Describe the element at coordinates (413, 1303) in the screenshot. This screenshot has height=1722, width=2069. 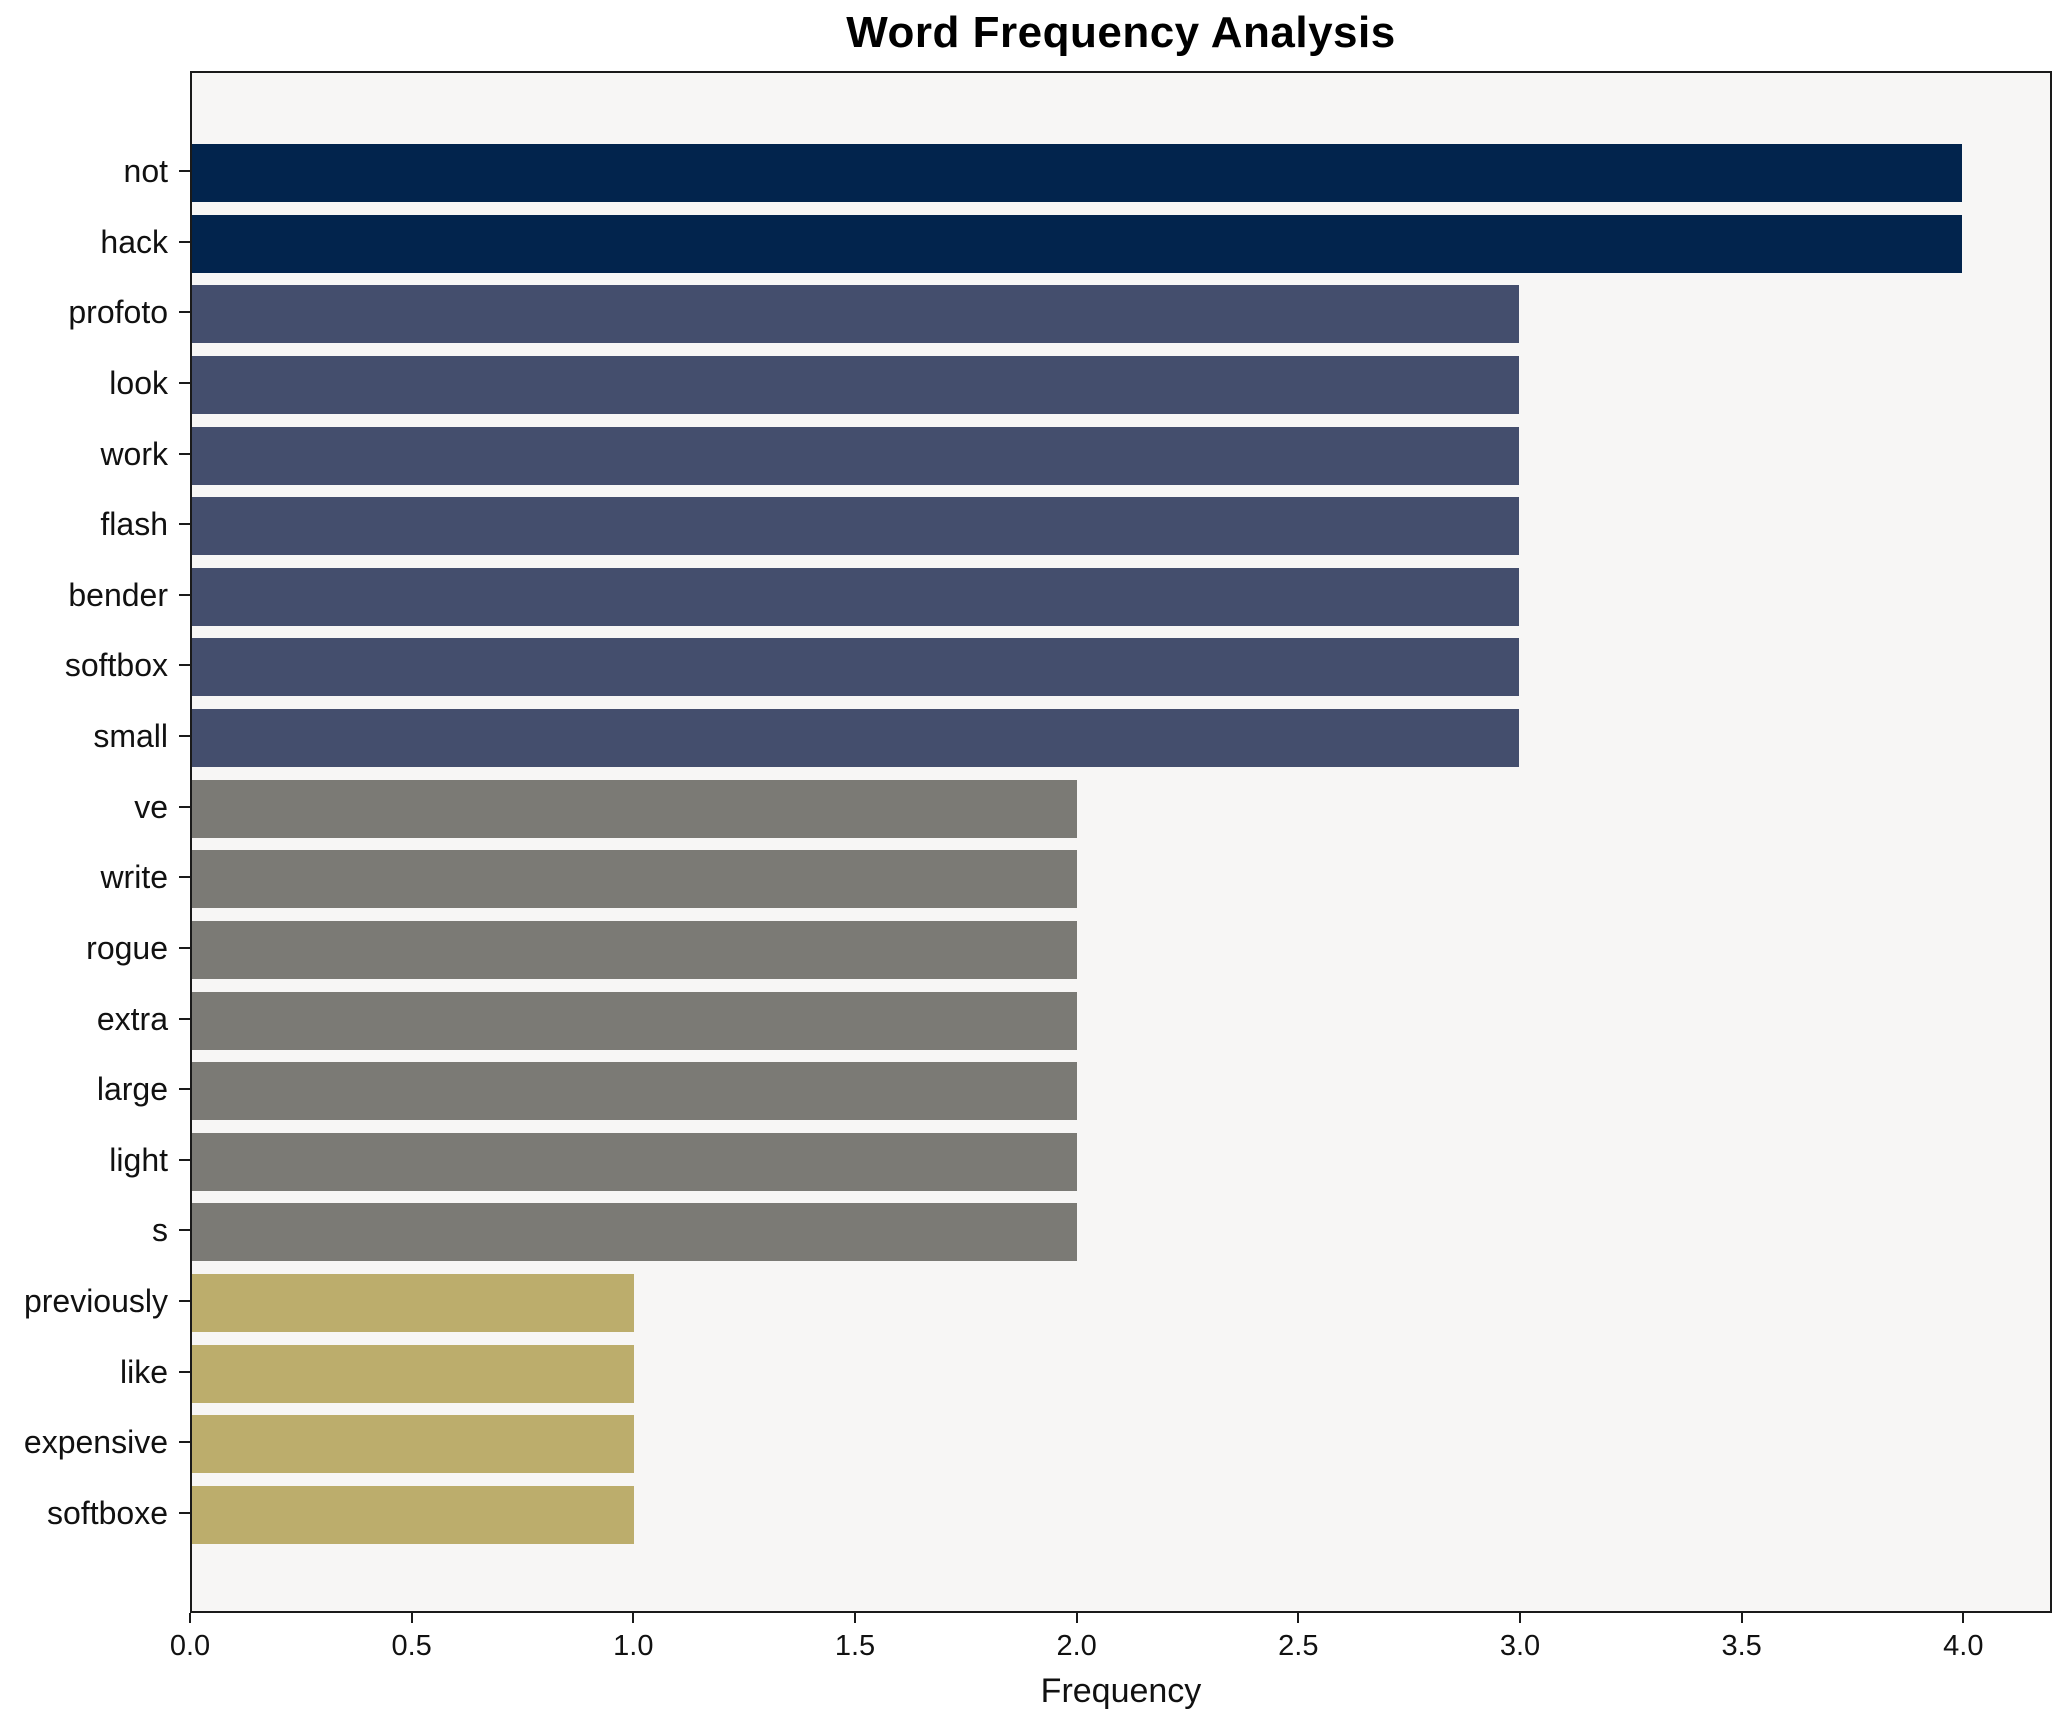
I see `bar-previously` at that location.